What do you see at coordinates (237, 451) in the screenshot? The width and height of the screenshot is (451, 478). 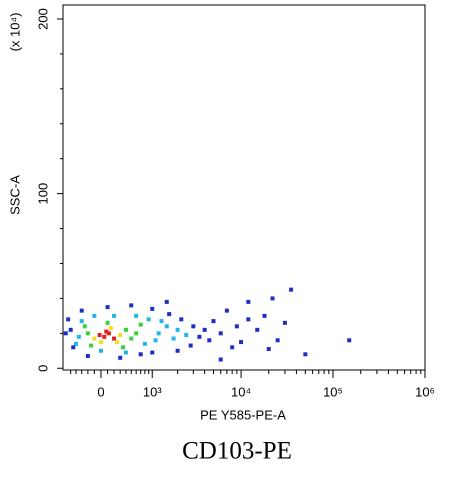 I see `caption: CD103-PE` at bounding box center [237, 451].